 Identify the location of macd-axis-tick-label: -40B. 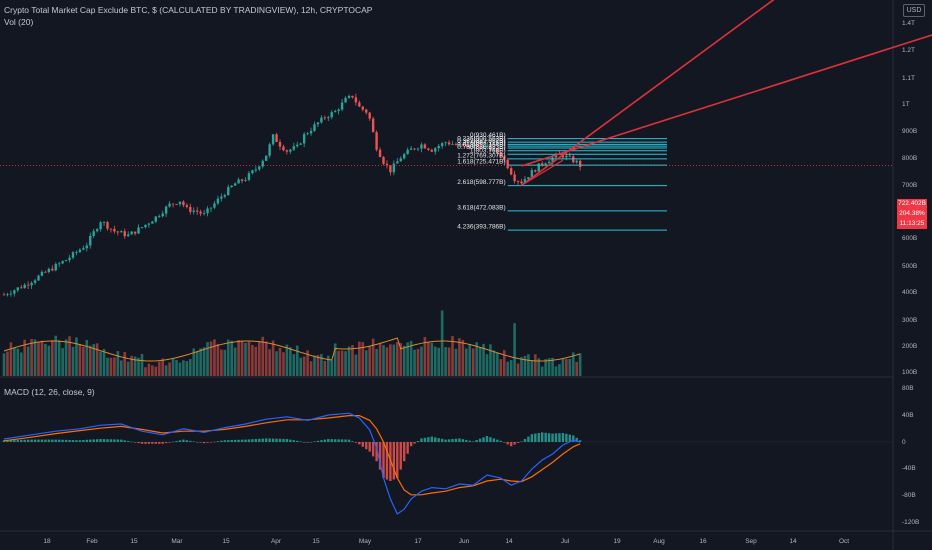
(909, 468).